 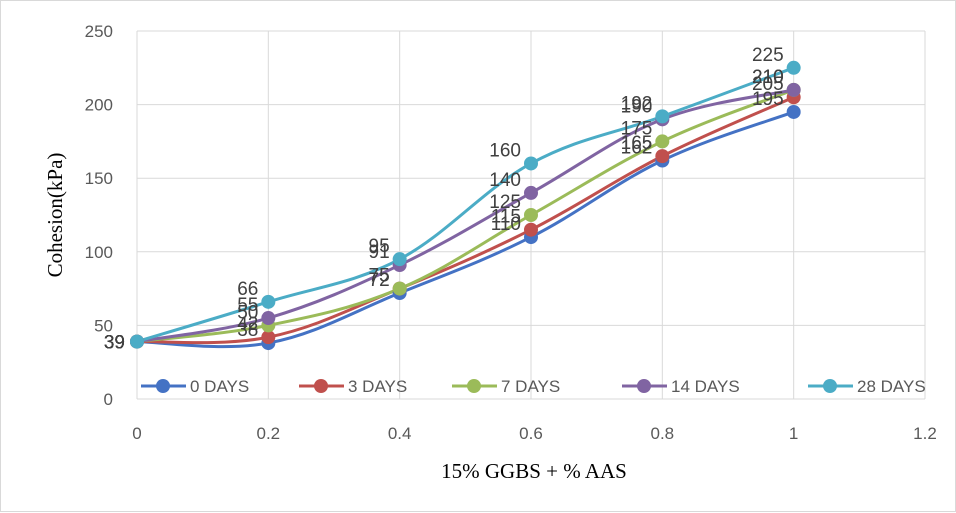 What do you see at coordinates (114, 343) in the screenshot?
I see `data-label: 39` at bounding box center [114, 343].